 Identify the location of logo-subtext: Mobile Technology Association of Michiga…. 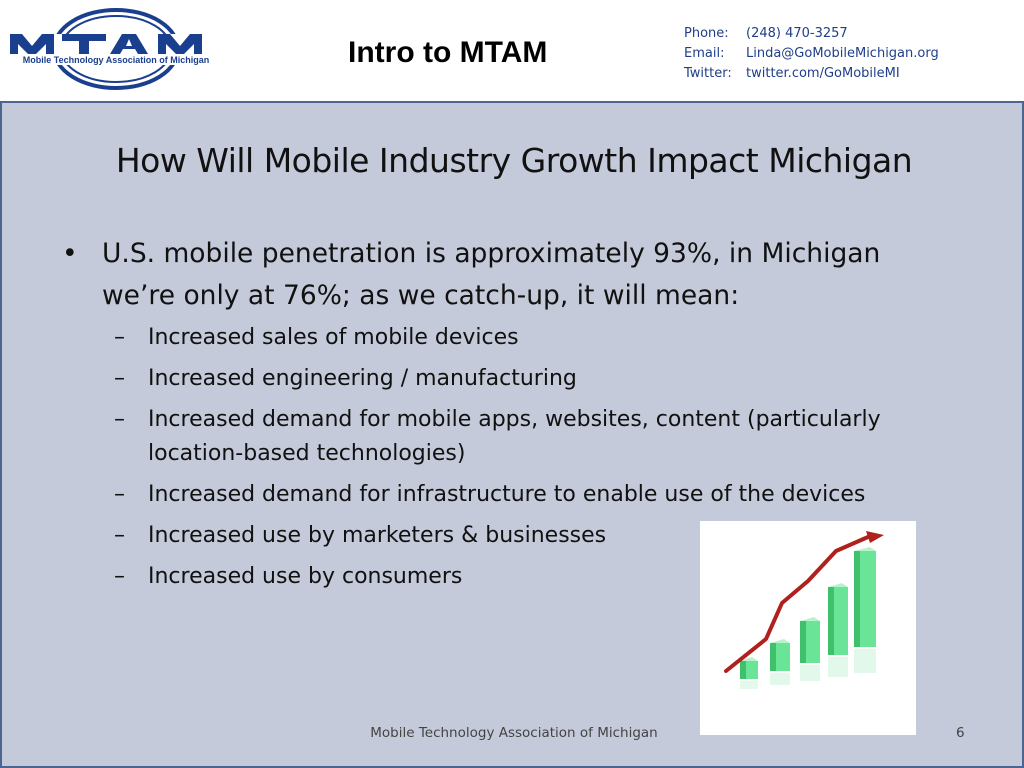
(116, 60).